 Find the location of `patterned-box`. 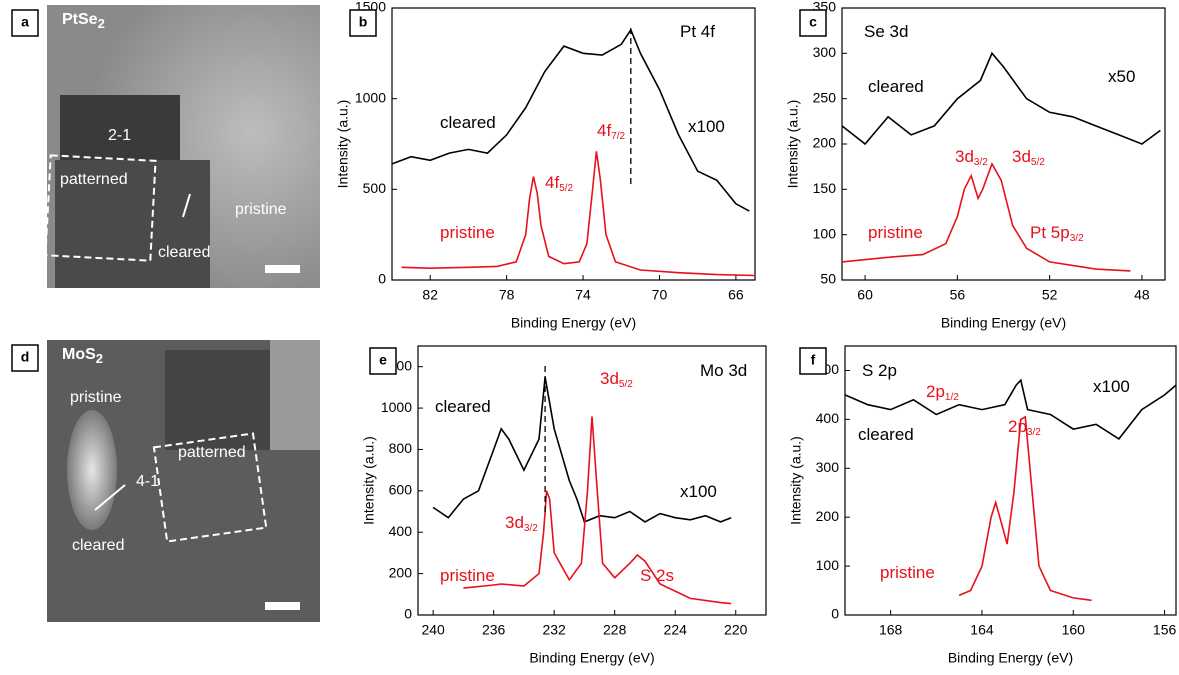

patterned-box is located at coordinates (100, 208).